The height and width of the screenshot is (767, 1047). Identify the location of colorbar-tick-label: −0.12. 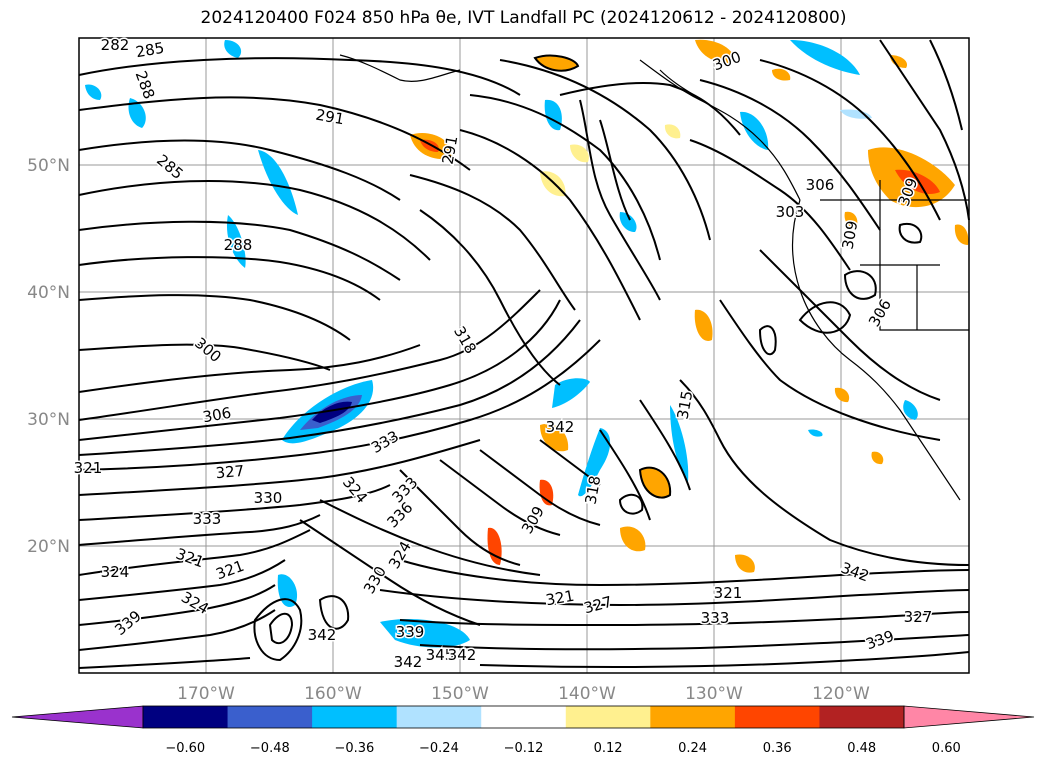
(524, 748).